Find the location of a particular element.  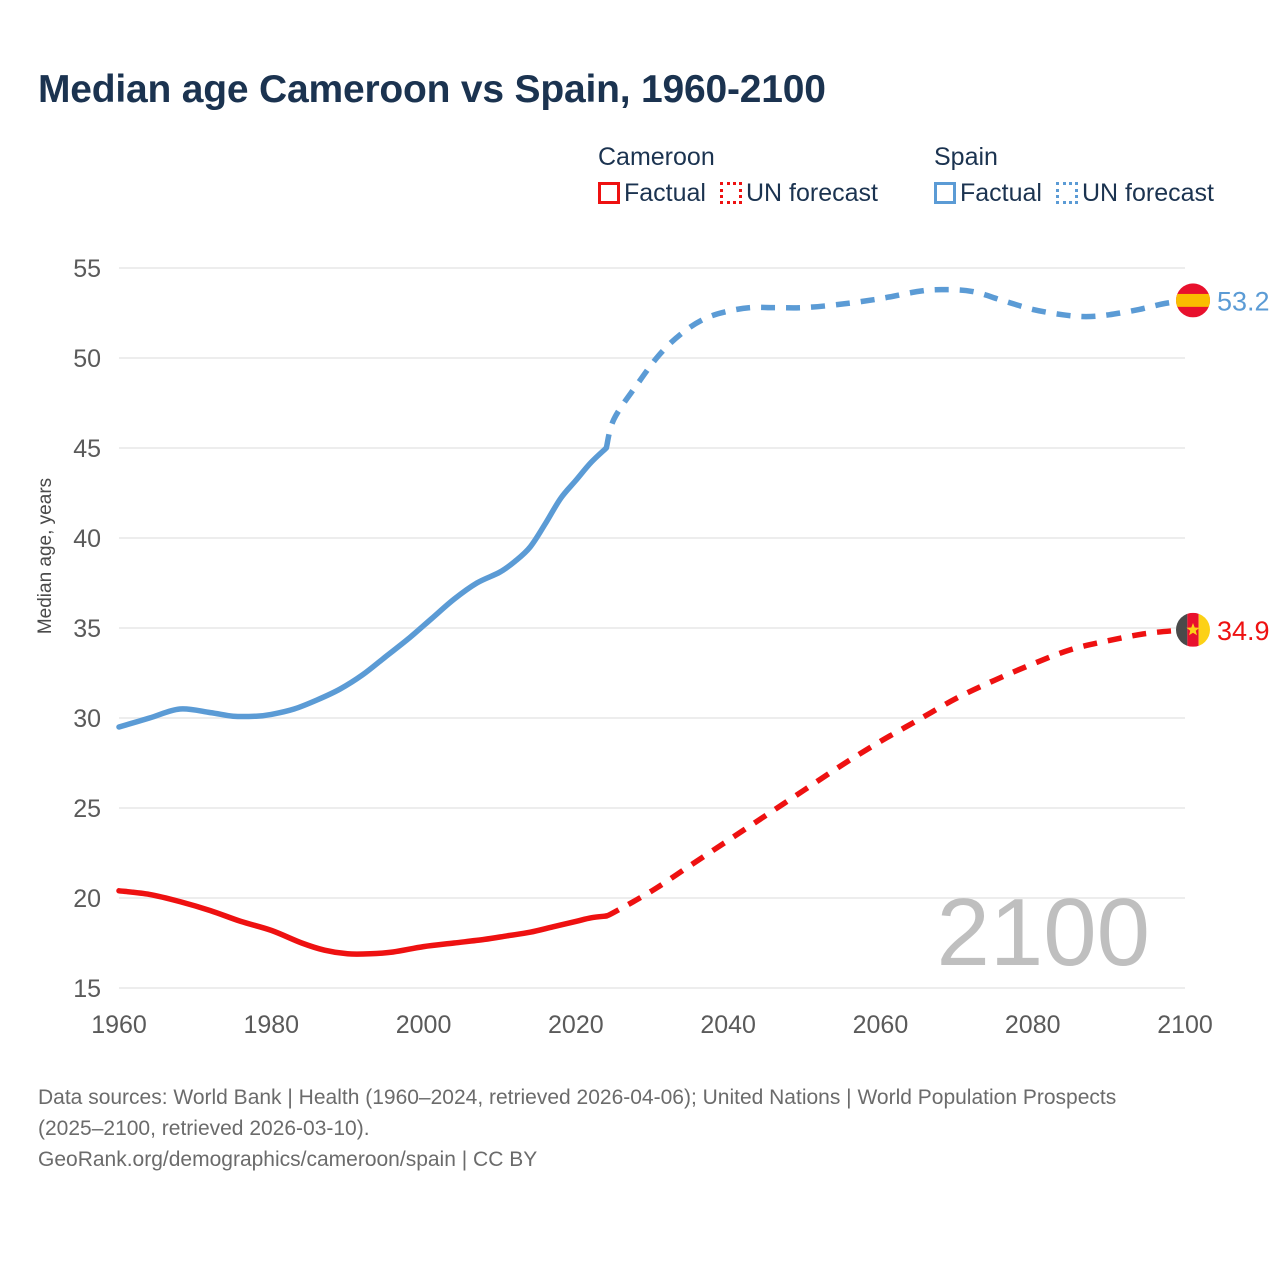

y-tick-label: 20 is located at coordinates (87, 899).